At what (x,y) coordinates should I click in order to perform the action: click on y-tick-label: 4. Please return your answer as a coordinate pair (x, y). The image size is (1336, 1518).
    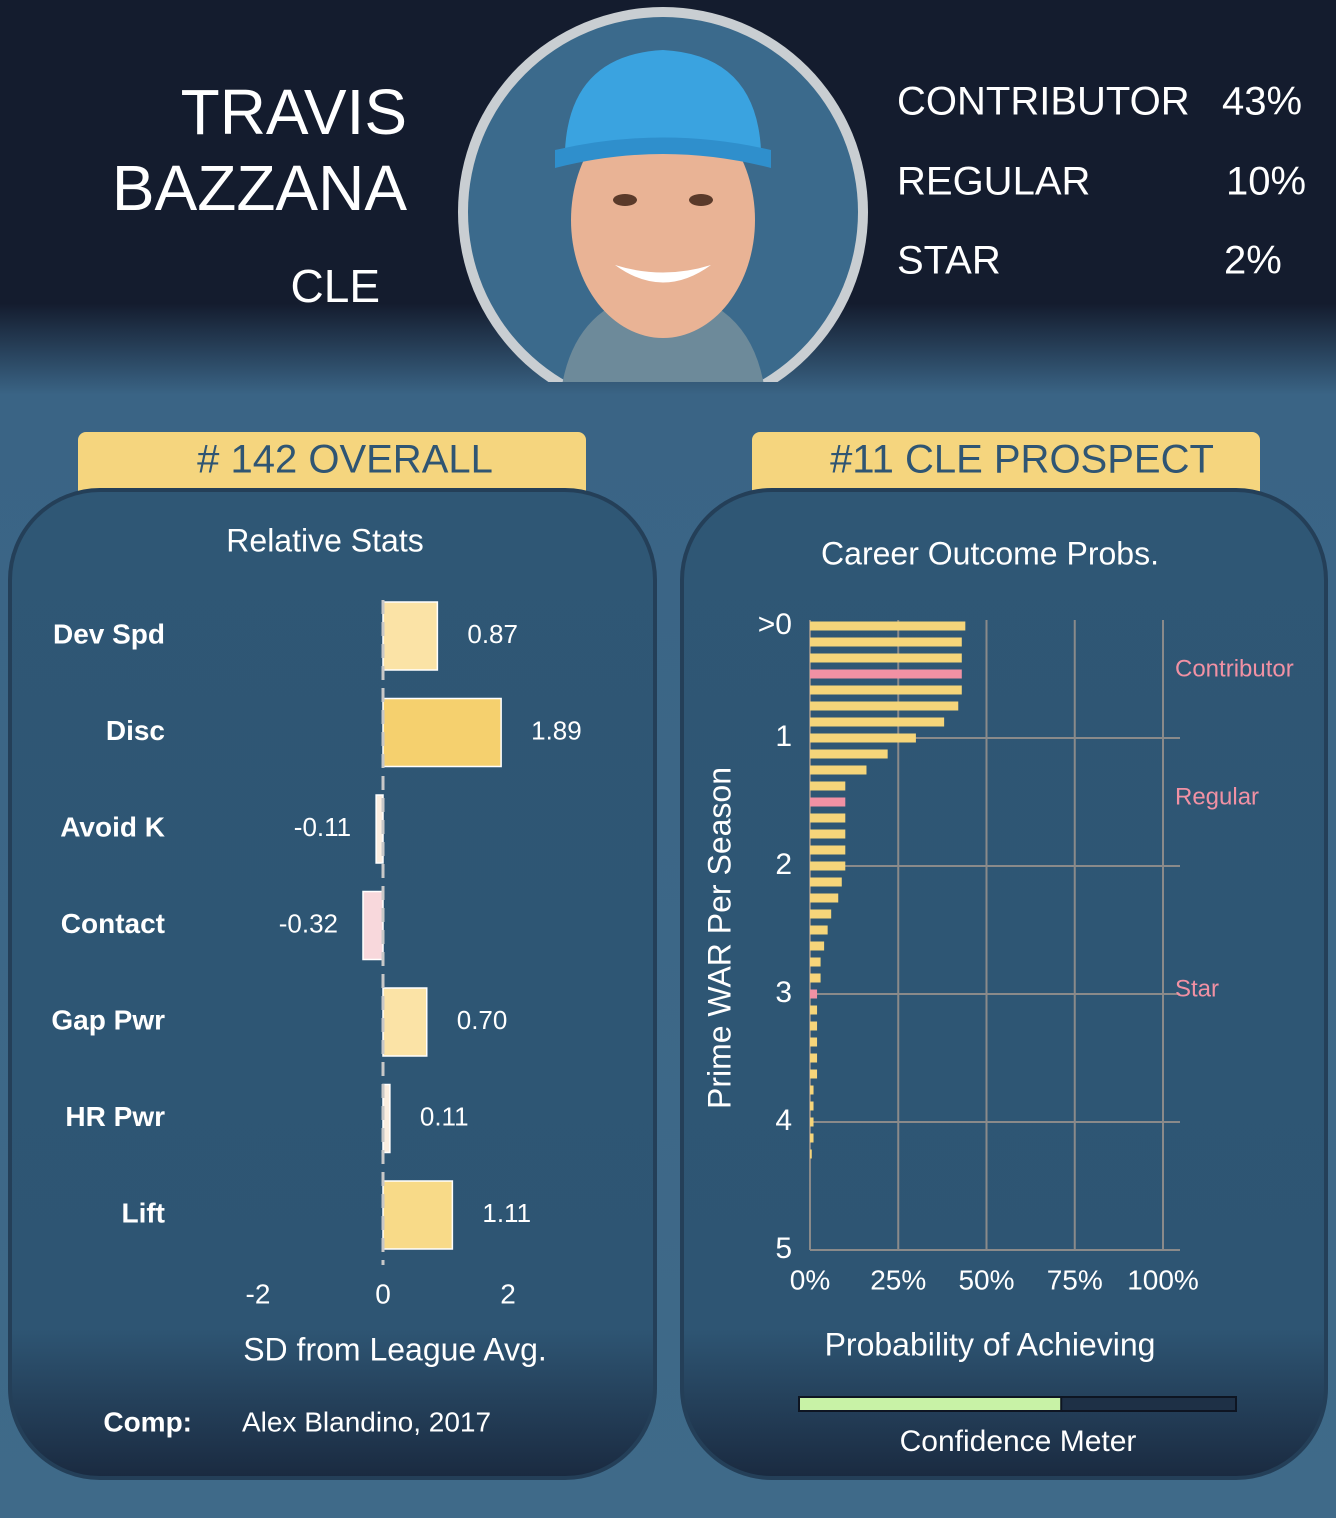
    Looking at the image, I should click on (783, 1120).